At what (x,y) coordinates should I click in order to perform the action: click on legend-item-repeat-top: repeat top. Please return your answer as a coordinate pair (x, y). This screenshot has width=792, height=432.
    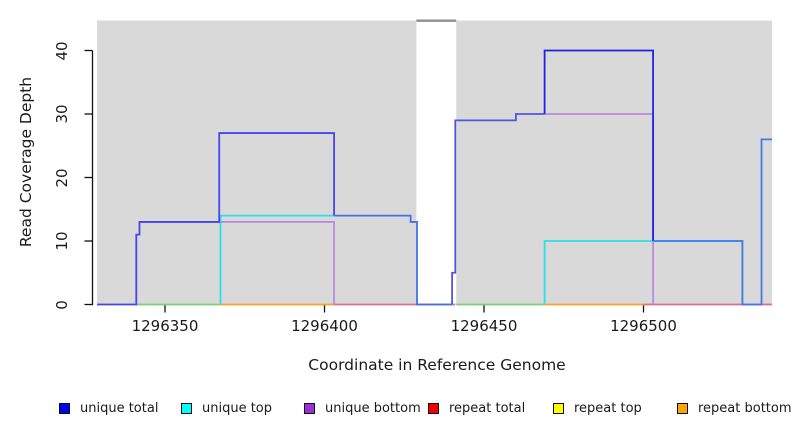
    Looking at the image, I should click on (597, 408).